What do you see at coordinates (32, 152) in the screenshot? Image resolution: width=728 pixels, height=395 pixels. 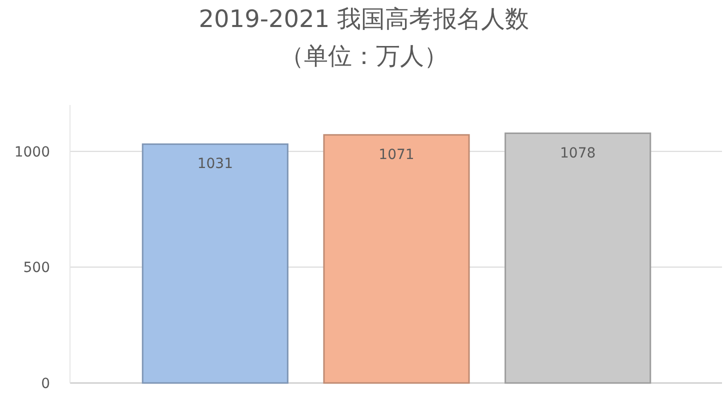 I see `y-tick-label: 1000` at bounding box center [32, 152].